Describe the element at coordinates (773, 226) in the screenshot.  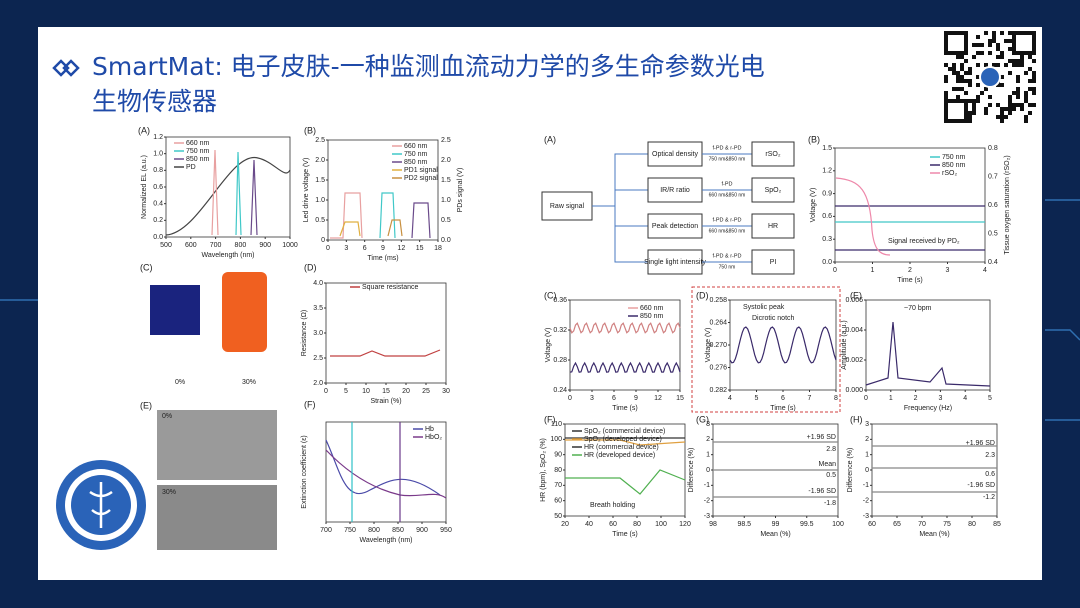
I see `flow-box` at that location.